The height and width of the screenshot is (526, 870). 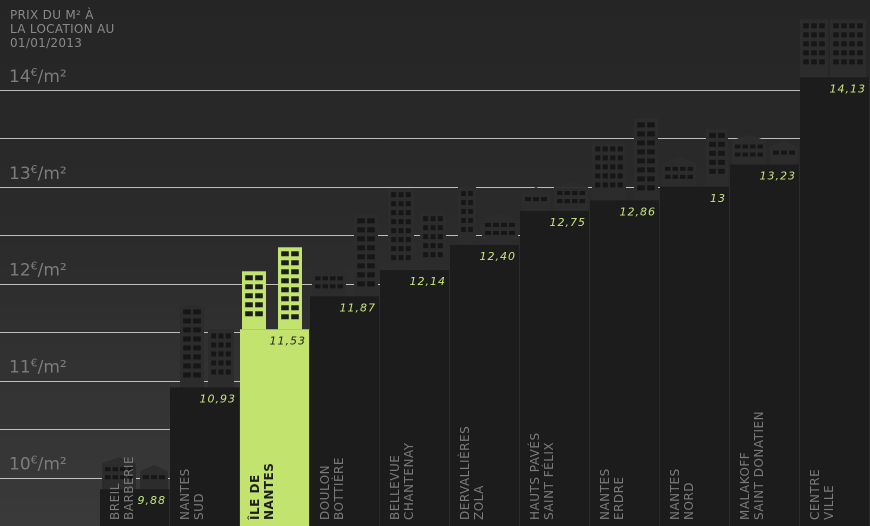 I want to click on y-tick-label: 13€/m², so click(x=38, y=173).